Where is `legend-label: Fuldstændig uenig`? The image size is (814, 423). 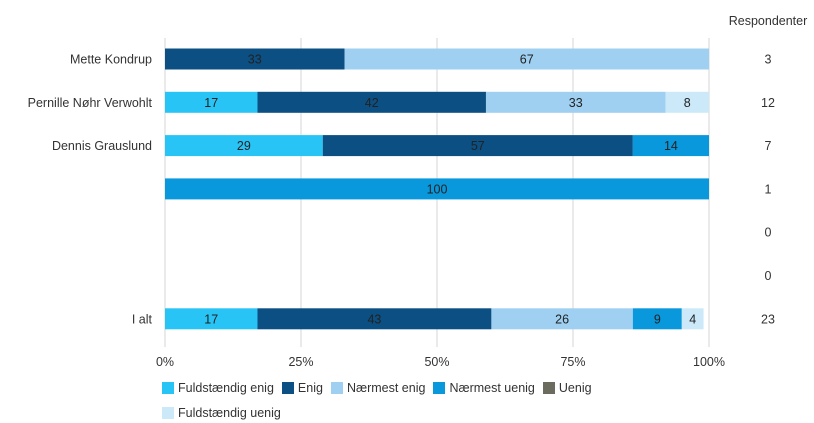
legend-label: Fuldstændig uenig is located at coordinates (229, 413).